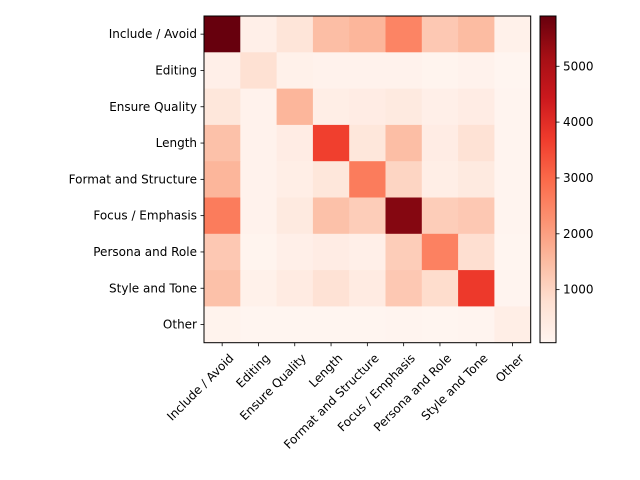 This screenshot has width=640, height=480. I want to click on y-tick-label: Include / Avoid, so click(153, 34).